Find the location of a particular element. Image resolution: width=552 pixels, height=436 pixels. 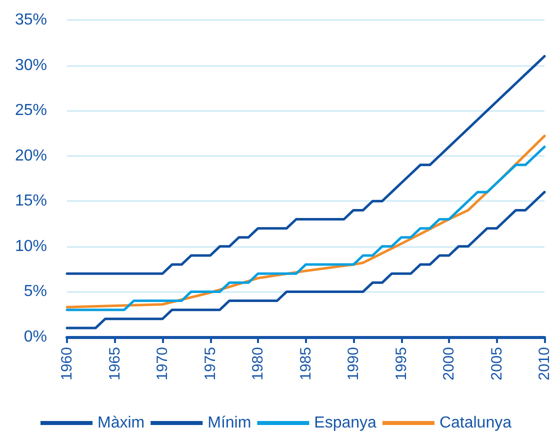

x-tick-label: 1985 is located at coordinates (305, 363).